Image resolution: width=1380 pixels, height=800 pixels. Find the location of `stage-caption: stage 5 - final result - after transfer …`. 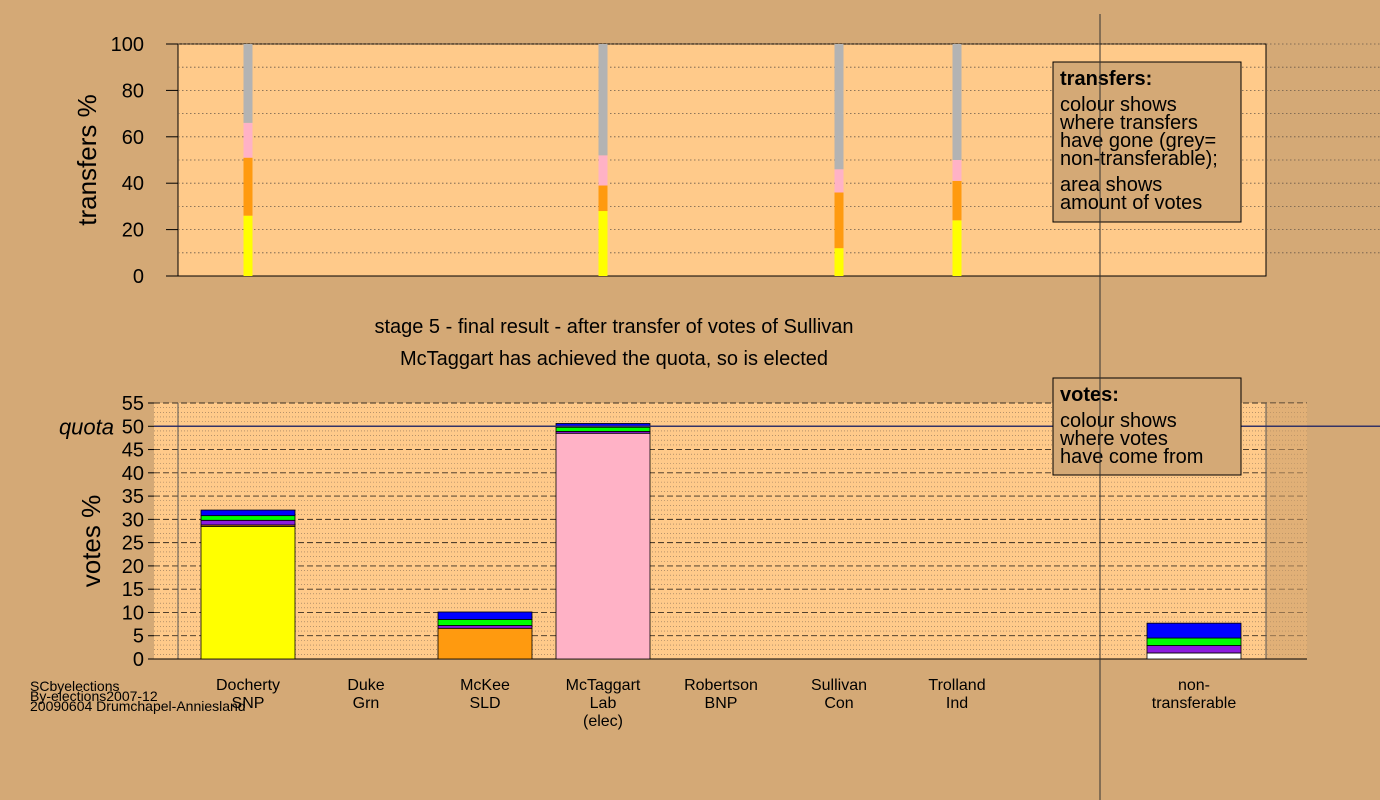

stage-caption: stage 5 - final result - after transfer … is located at coordinates (613, 327).